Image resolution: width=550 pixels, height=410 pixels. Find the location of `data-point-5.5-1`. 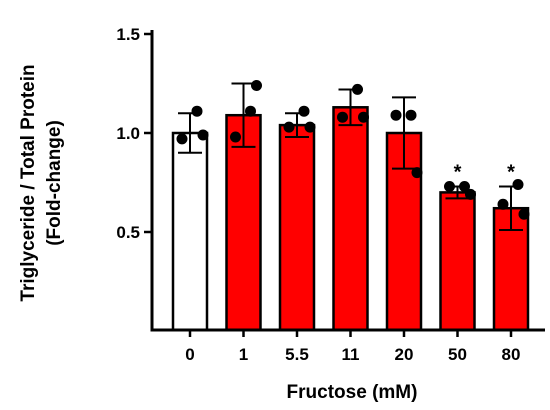

data-point-5.5-1 is located at coordinates (304, 111).